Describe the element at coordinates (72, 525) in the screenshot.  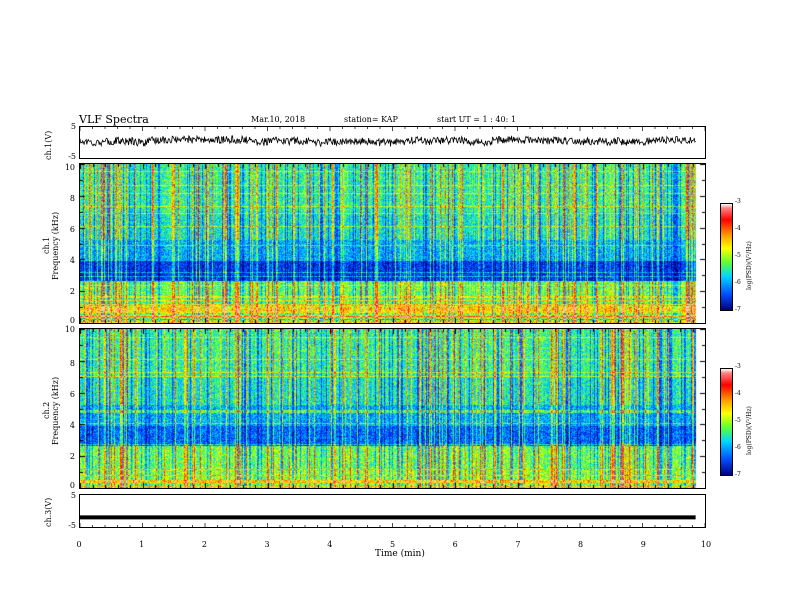
I see `ch3-ytick-bottom: -5` at that location.